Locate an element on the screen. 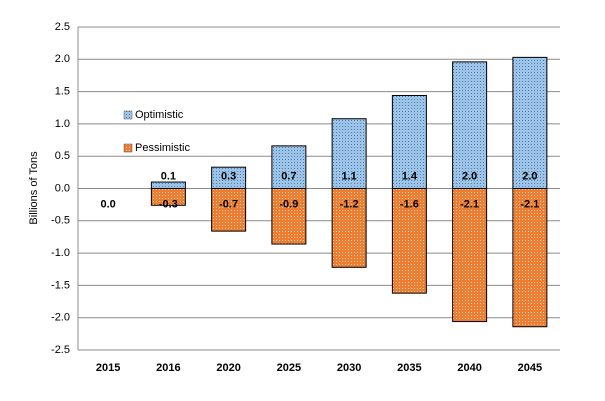 The height and width of the screenshot is (401, 605). legend-label: Pessimistic is located at coordinates (163, 148).